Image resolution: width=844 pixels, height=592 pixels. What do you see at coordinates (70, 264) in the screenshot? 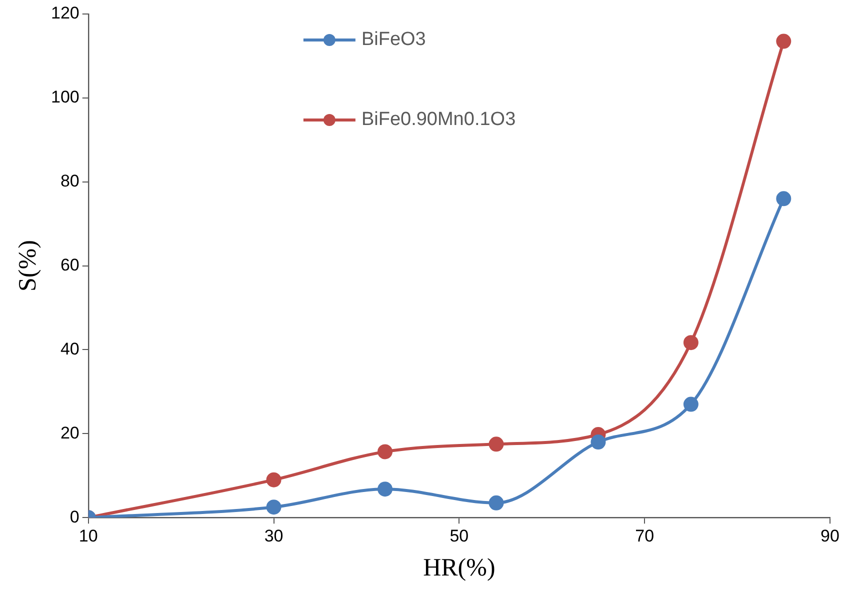
I see `y-tick-label: 60` at bounding box center [70, 264].